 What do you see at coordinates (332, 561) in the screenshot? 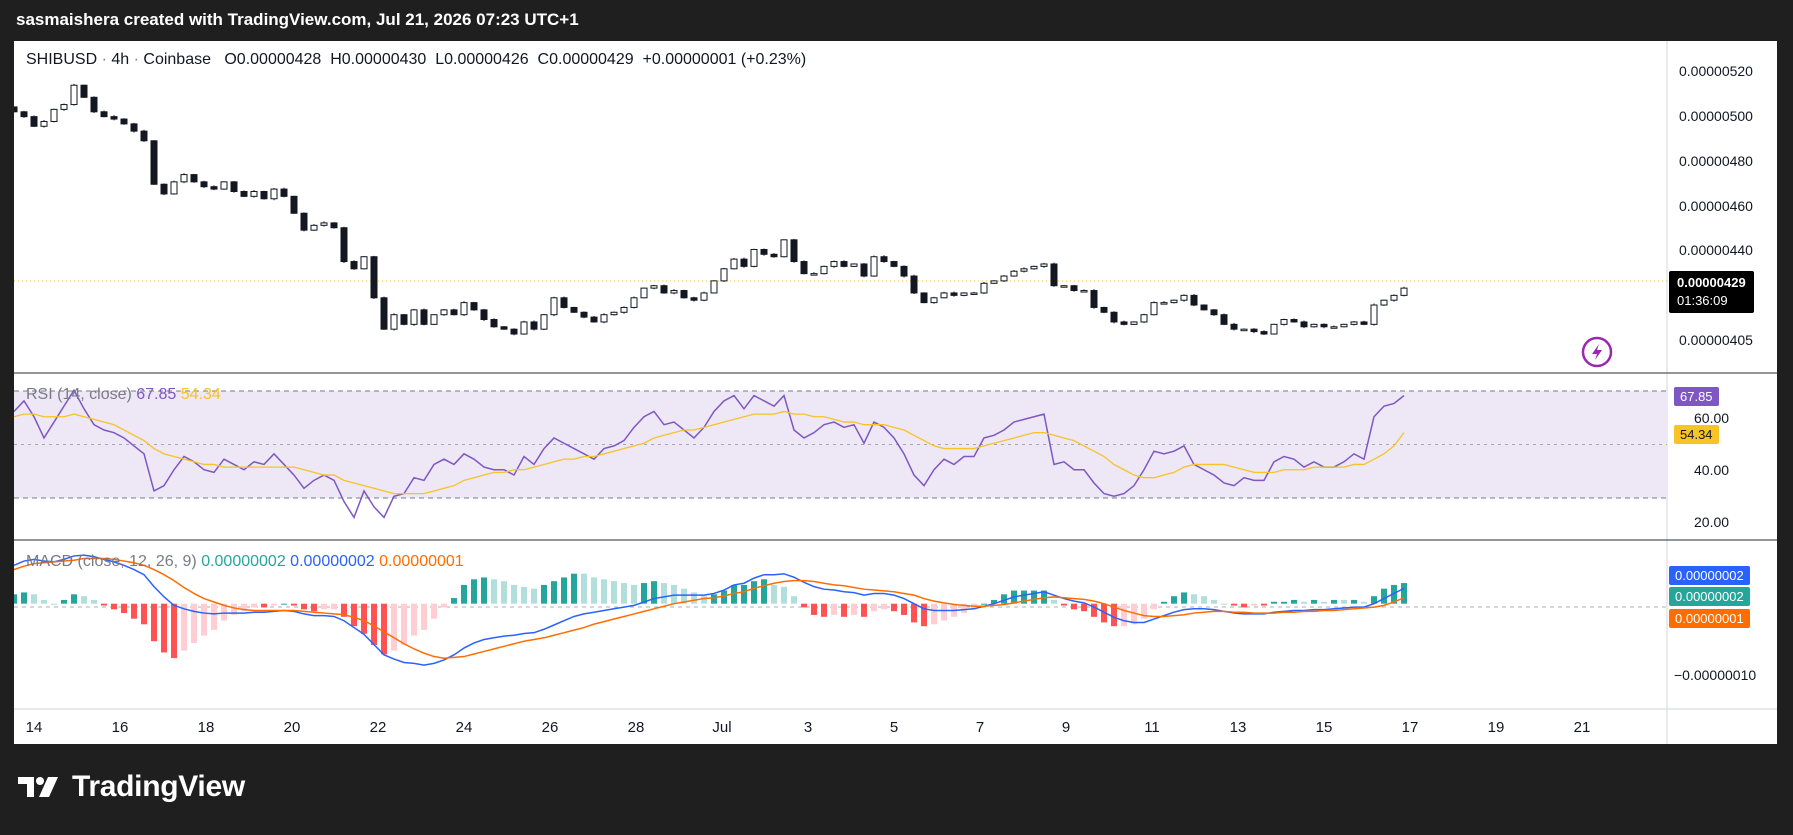
I see `macd-line-value: 0.00000002` at bounding box center [332, 561].